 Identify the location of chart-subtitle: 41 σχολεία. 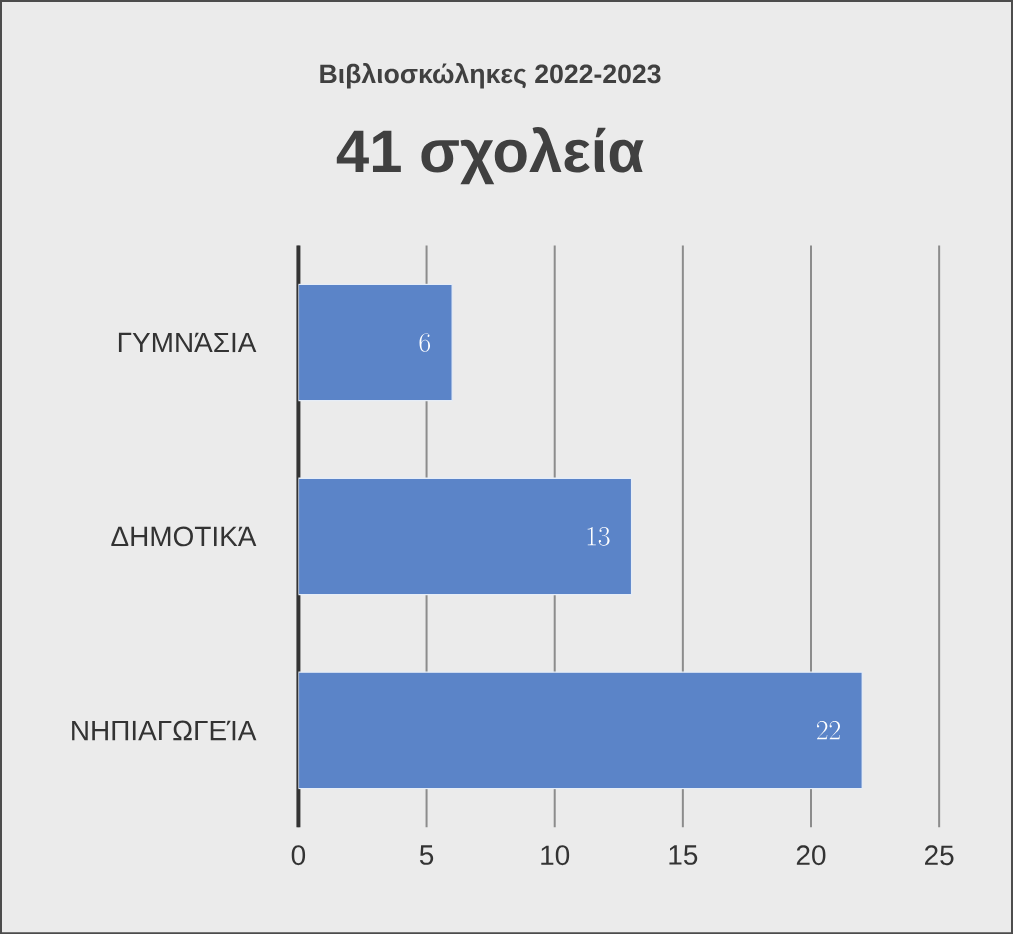
(490, 155).